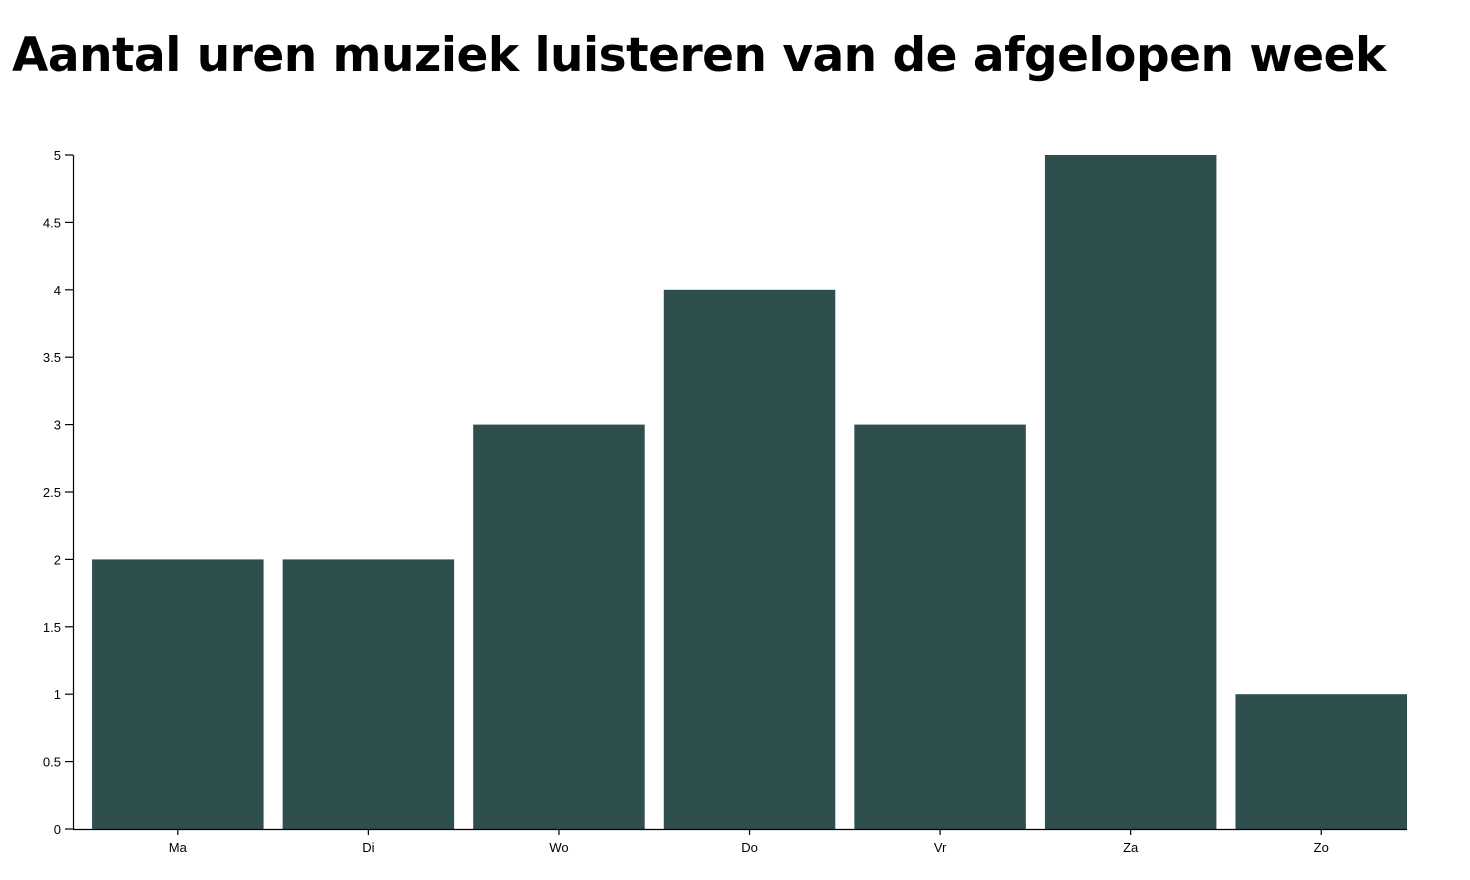 The image size is (1470, 880). Describe the element at coordinates (559, 626) in the screenshot. I see `bar-wo` at that location.